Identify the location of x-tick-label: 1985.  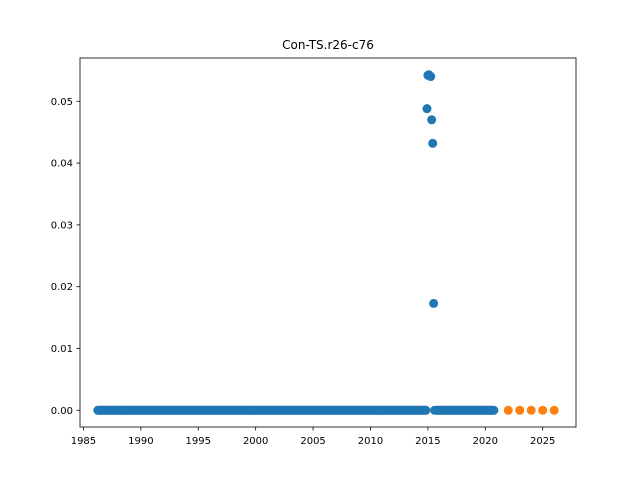
(83, 441).